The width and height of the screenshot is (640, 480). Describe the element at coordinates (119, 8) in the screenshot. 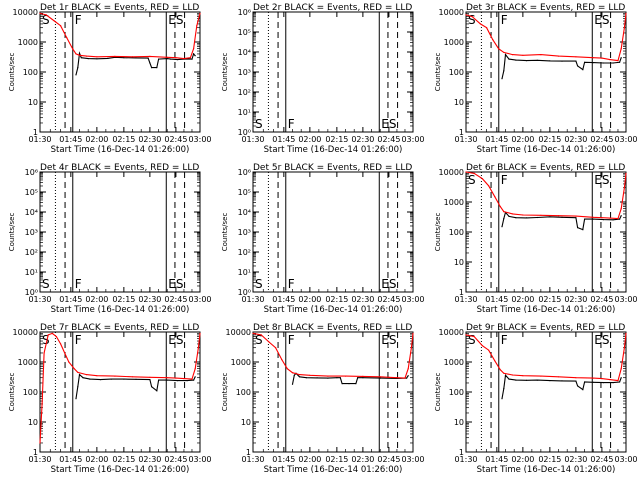

I see `panel-title: Det 1r BLACK = Events, RED = LLD` at that location.